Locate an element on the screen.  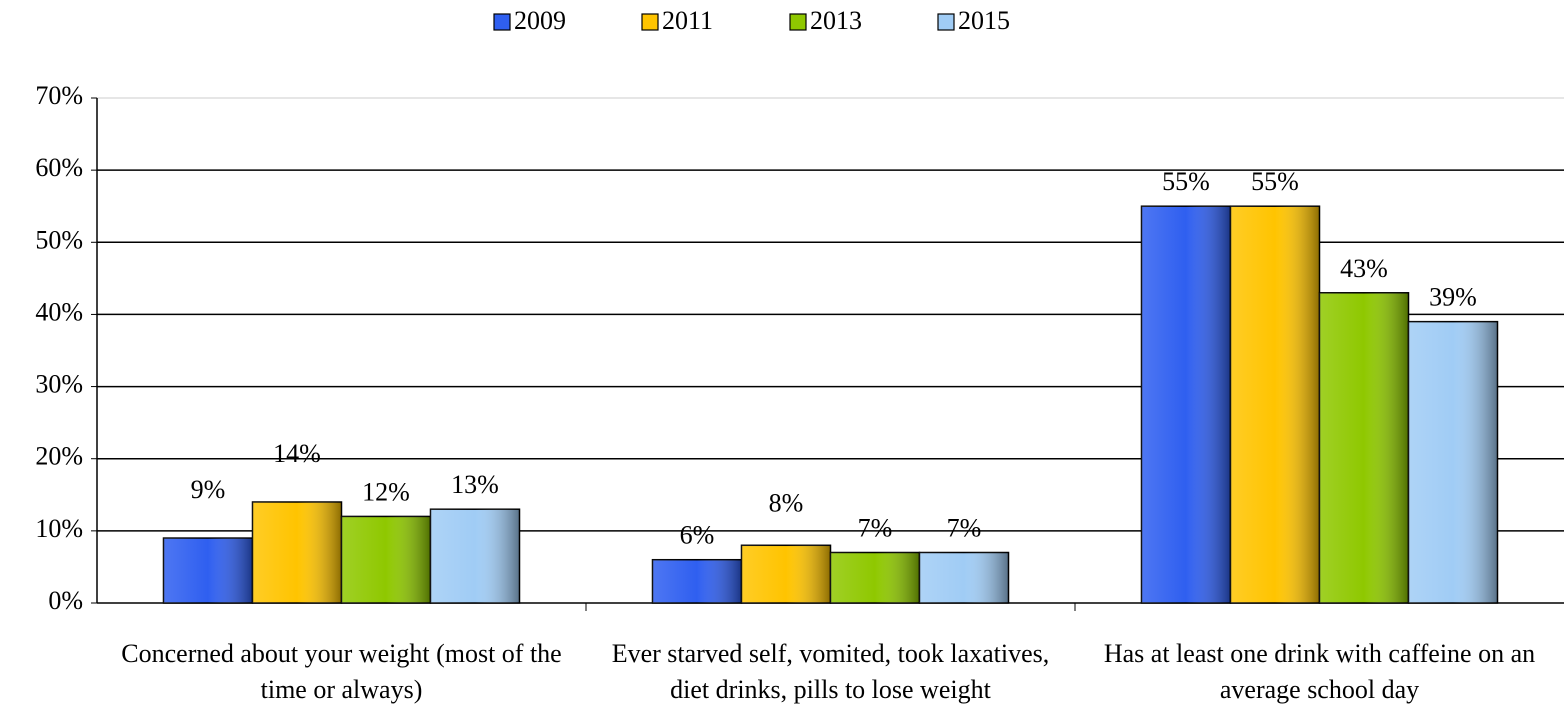
data-label: 14% is located at coordinates (297, 453).